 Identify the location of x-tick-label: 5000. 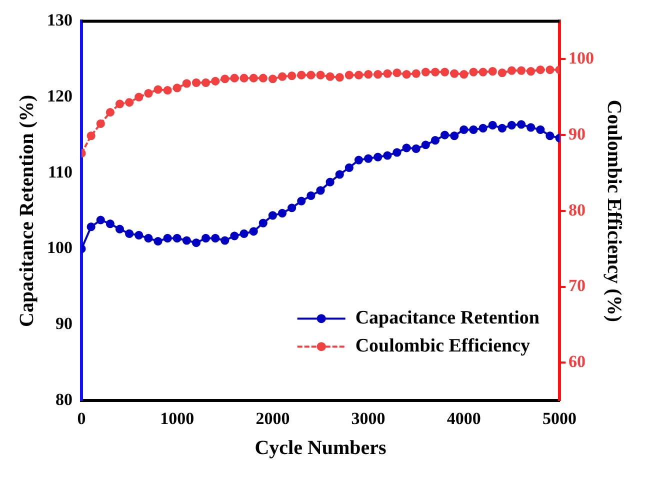
(559, 418).